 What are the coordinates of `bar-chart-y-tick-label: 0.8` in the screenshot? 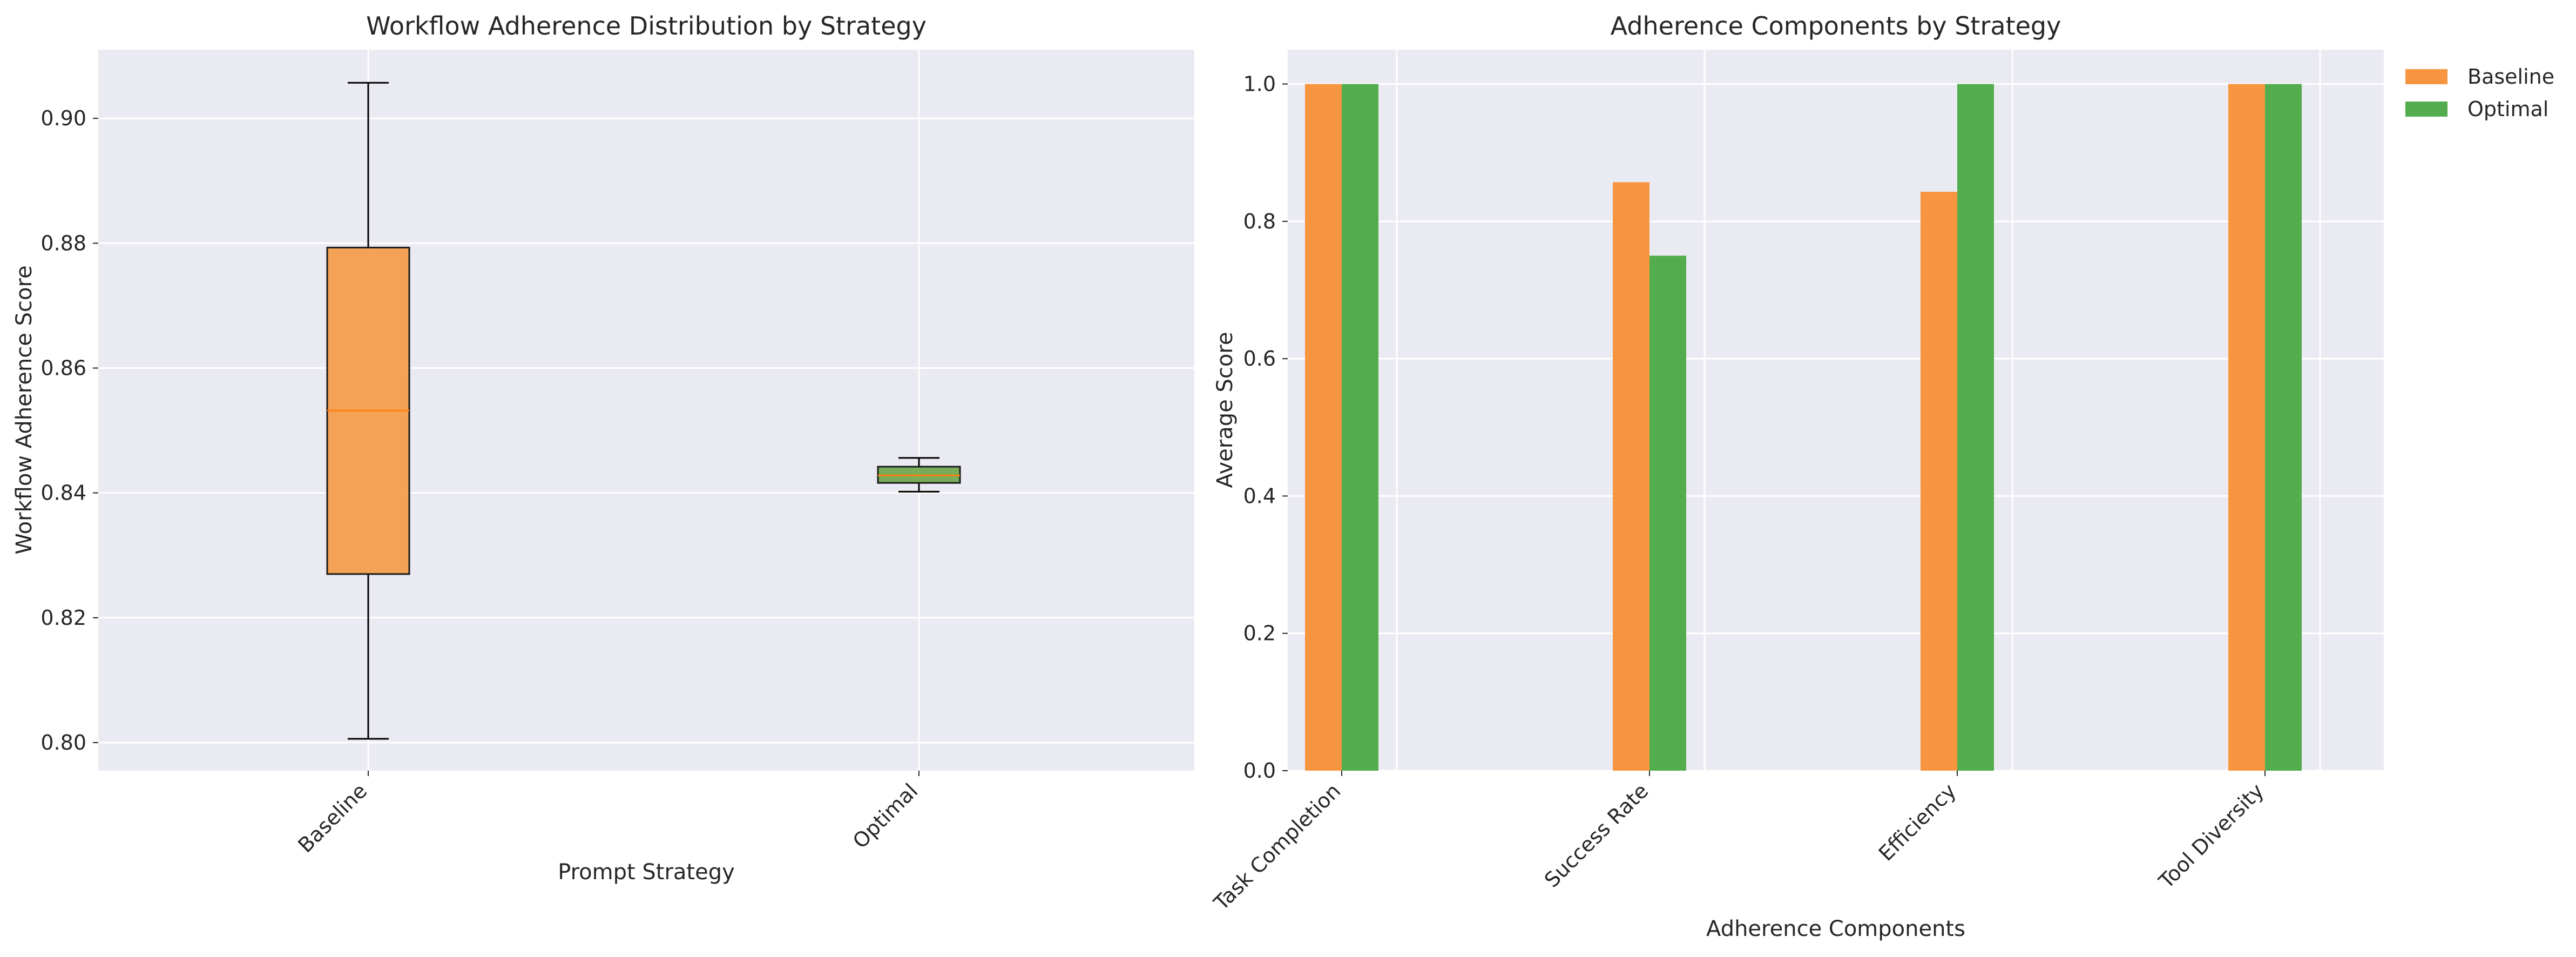 It's located at (1259, 221).